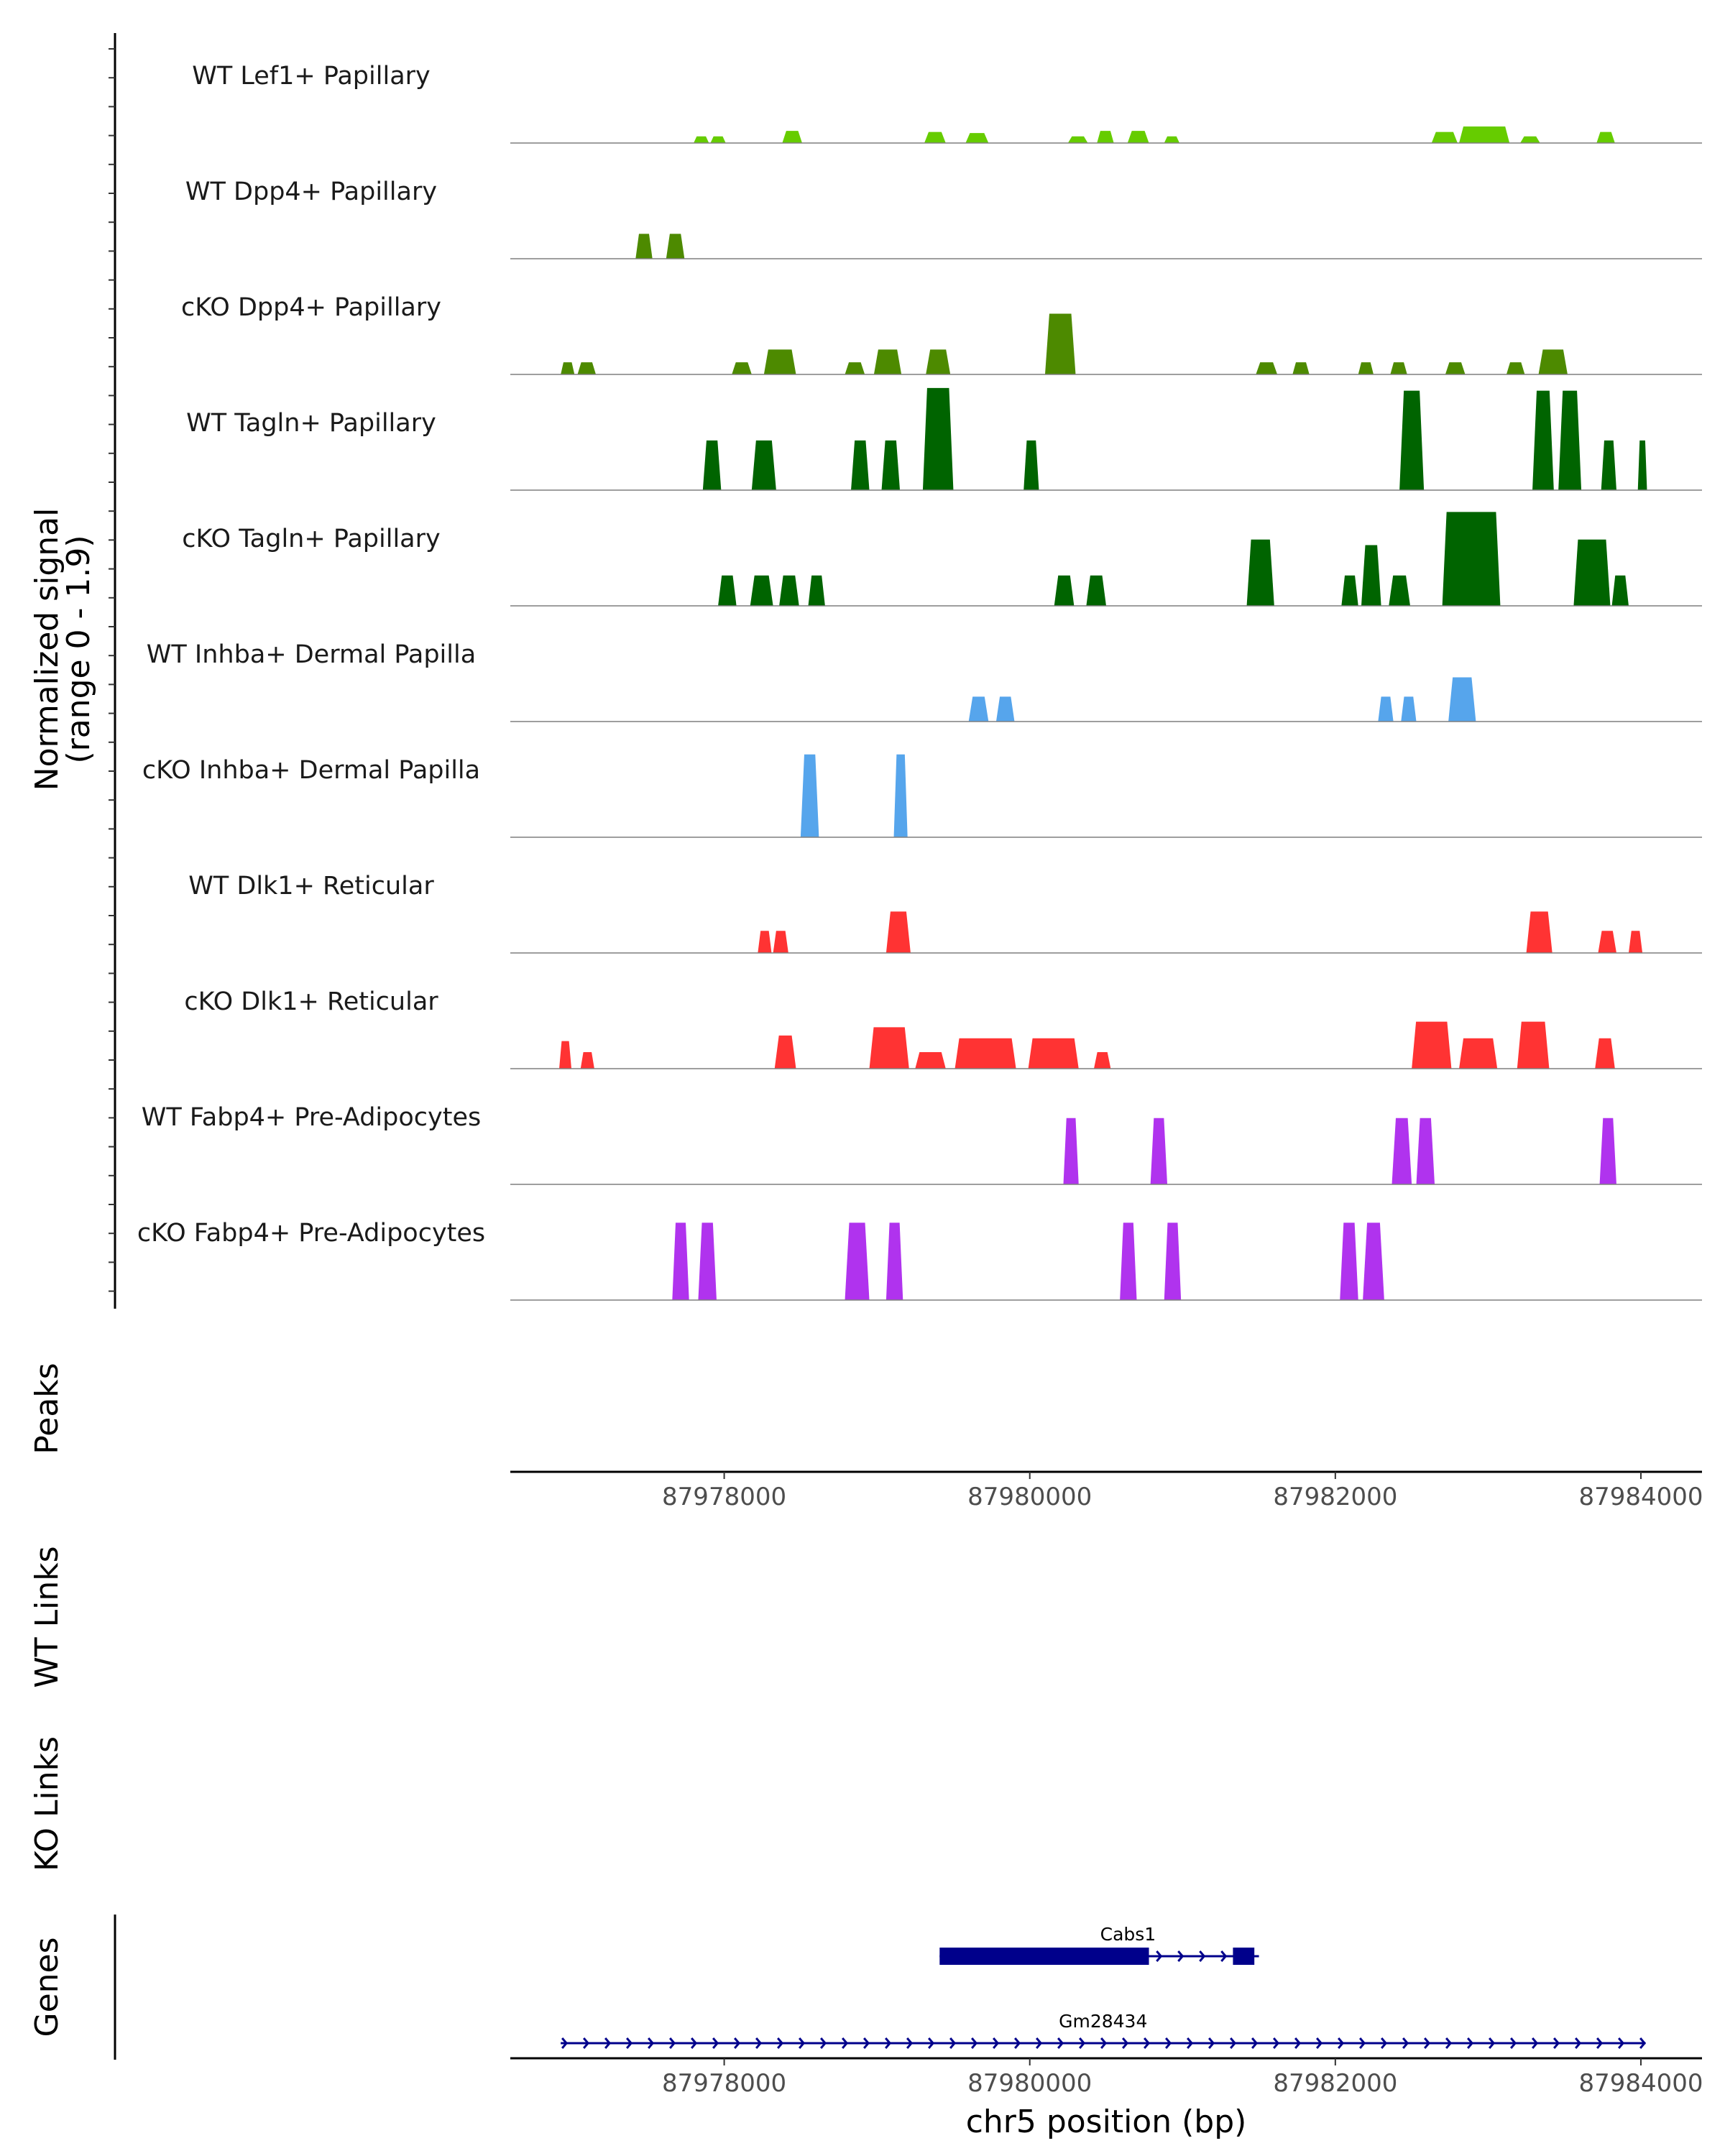  Describe the element at coordinates (922, 1144) in the screenshot. I see `track-10: WT Fabp4+ Pre-Adipocytes` at that location.